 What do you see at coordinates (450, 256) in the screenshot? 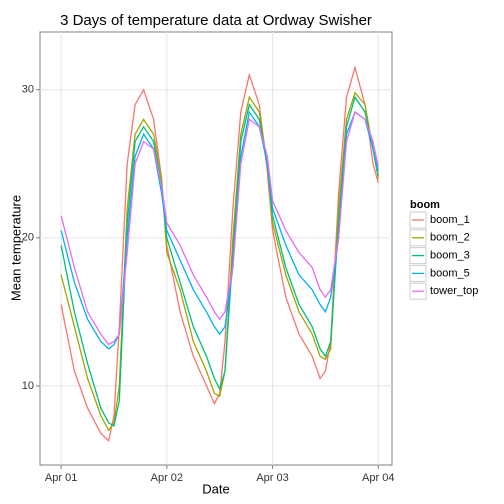
I see `legend-label: boom_3` at bounding box center [450, 256].